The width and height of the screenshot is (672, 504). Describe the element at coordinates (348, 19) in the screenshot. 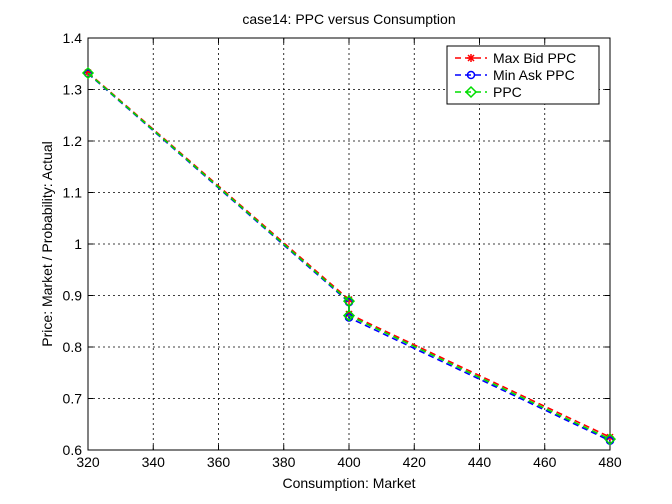

I see `chart-title: case14: PPC versus Consumption` at that location.